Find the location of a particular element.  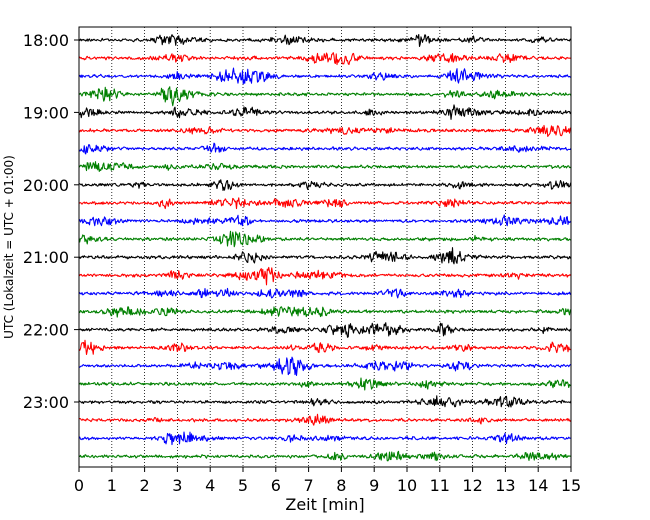

x-tick-label-4: 4 is located at coordinates (210, 485).